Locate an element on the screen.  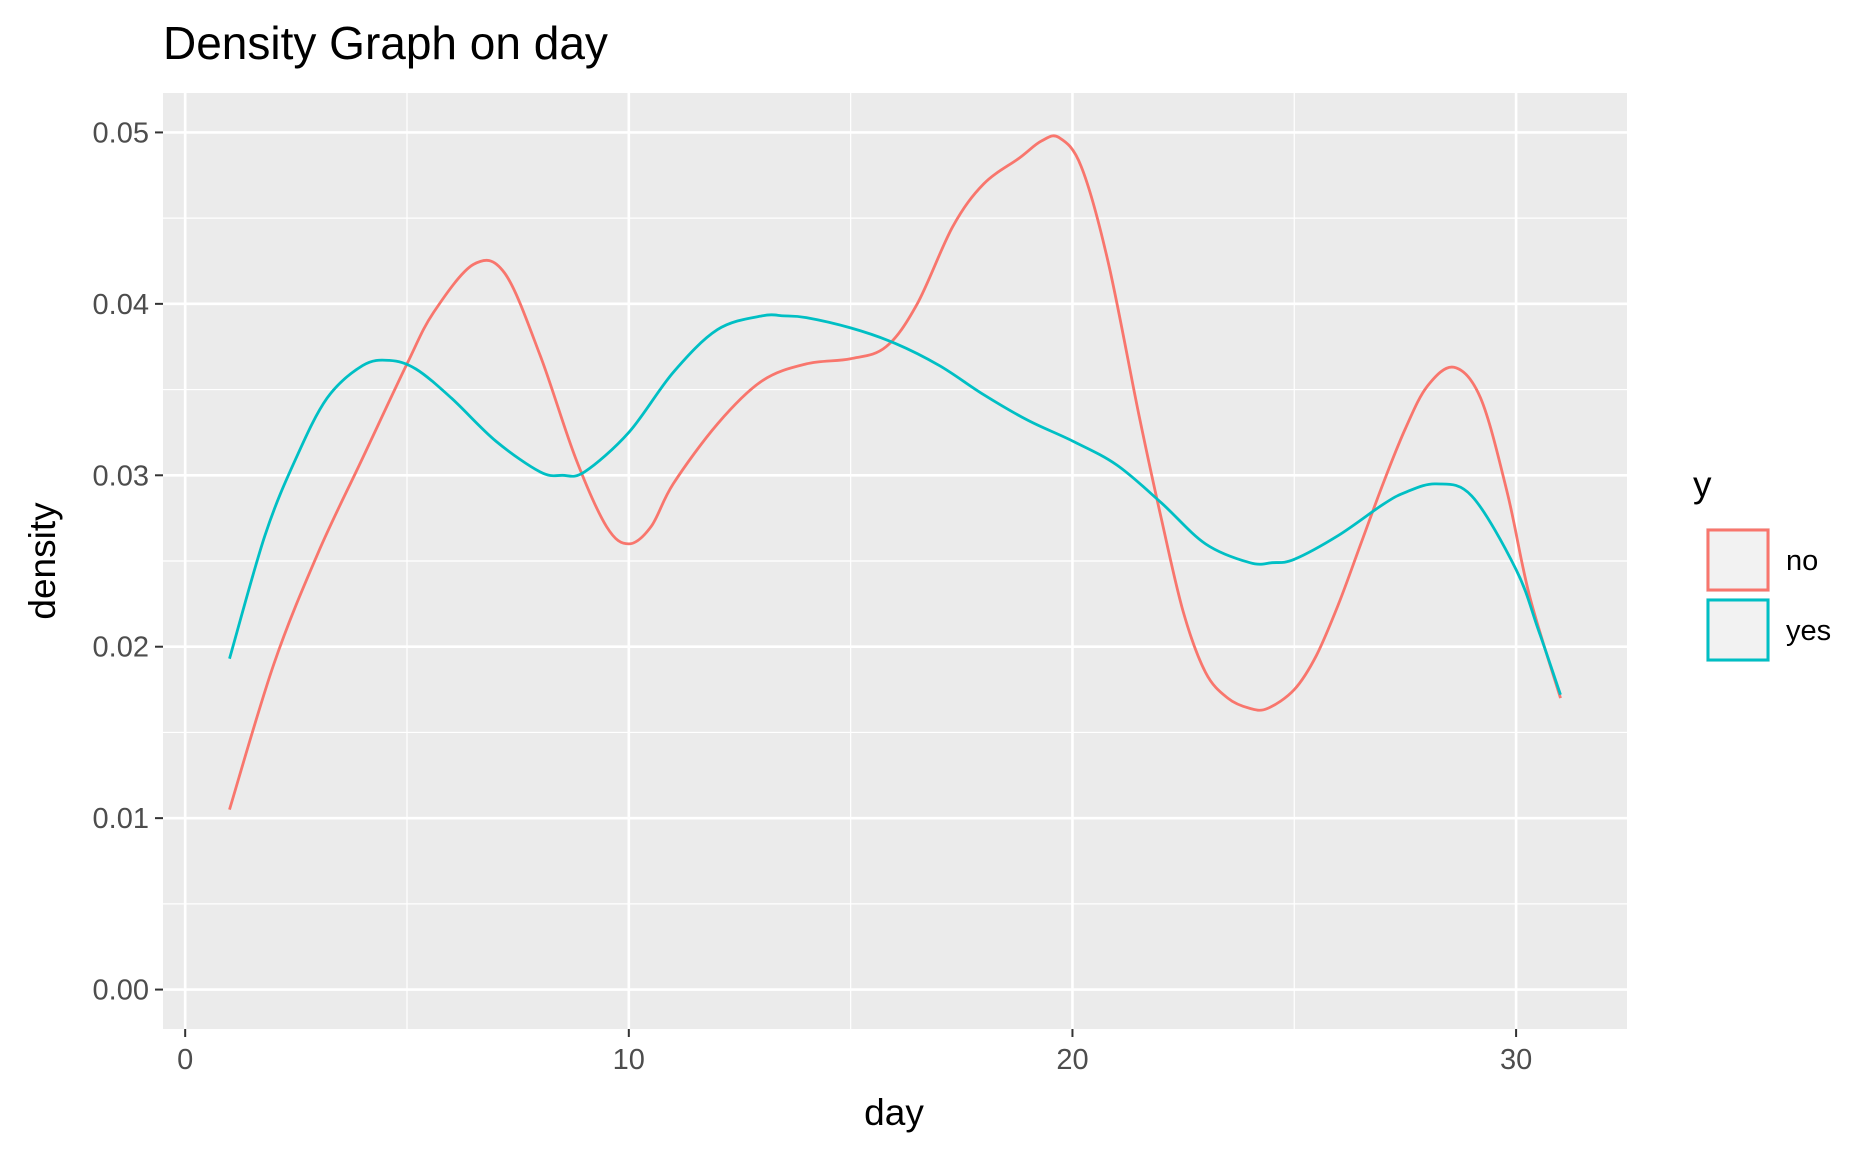
x-axis: 0 10 20 30 is located at coordinates (854, 1052).